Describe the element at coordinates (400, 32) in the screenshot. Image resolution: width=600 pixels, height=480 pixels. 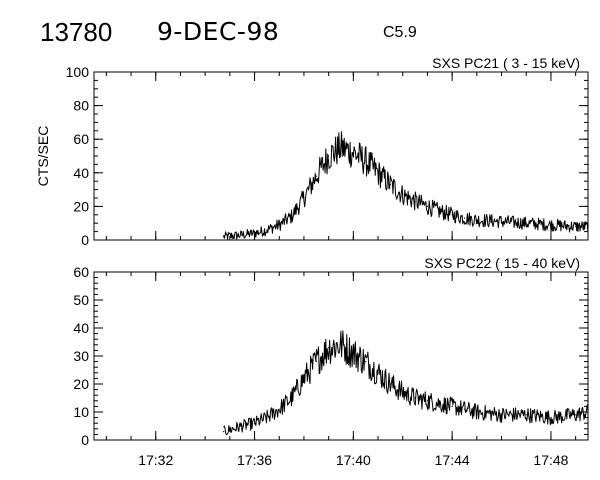
I see `flare-class: C5.9` at that location.